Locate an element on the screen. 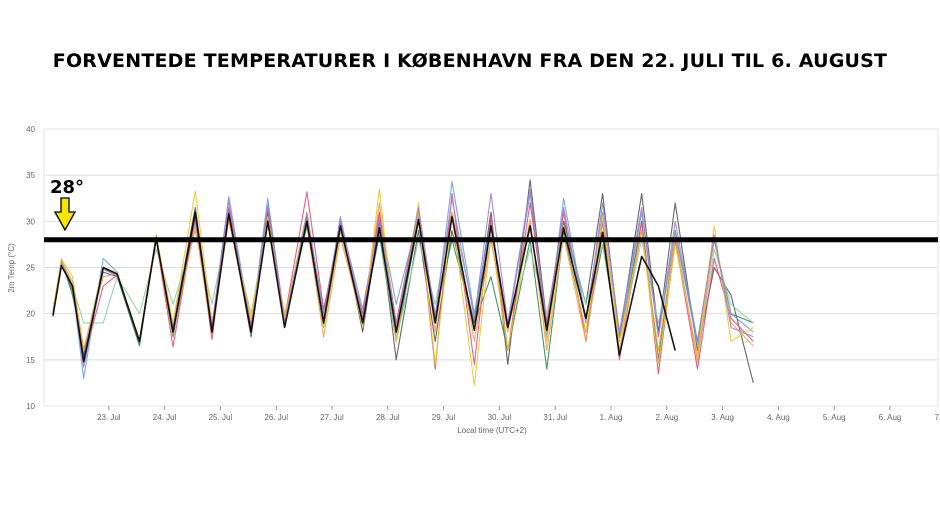  x-tick-label: 25. Jul is located at coordinates (221, 417).